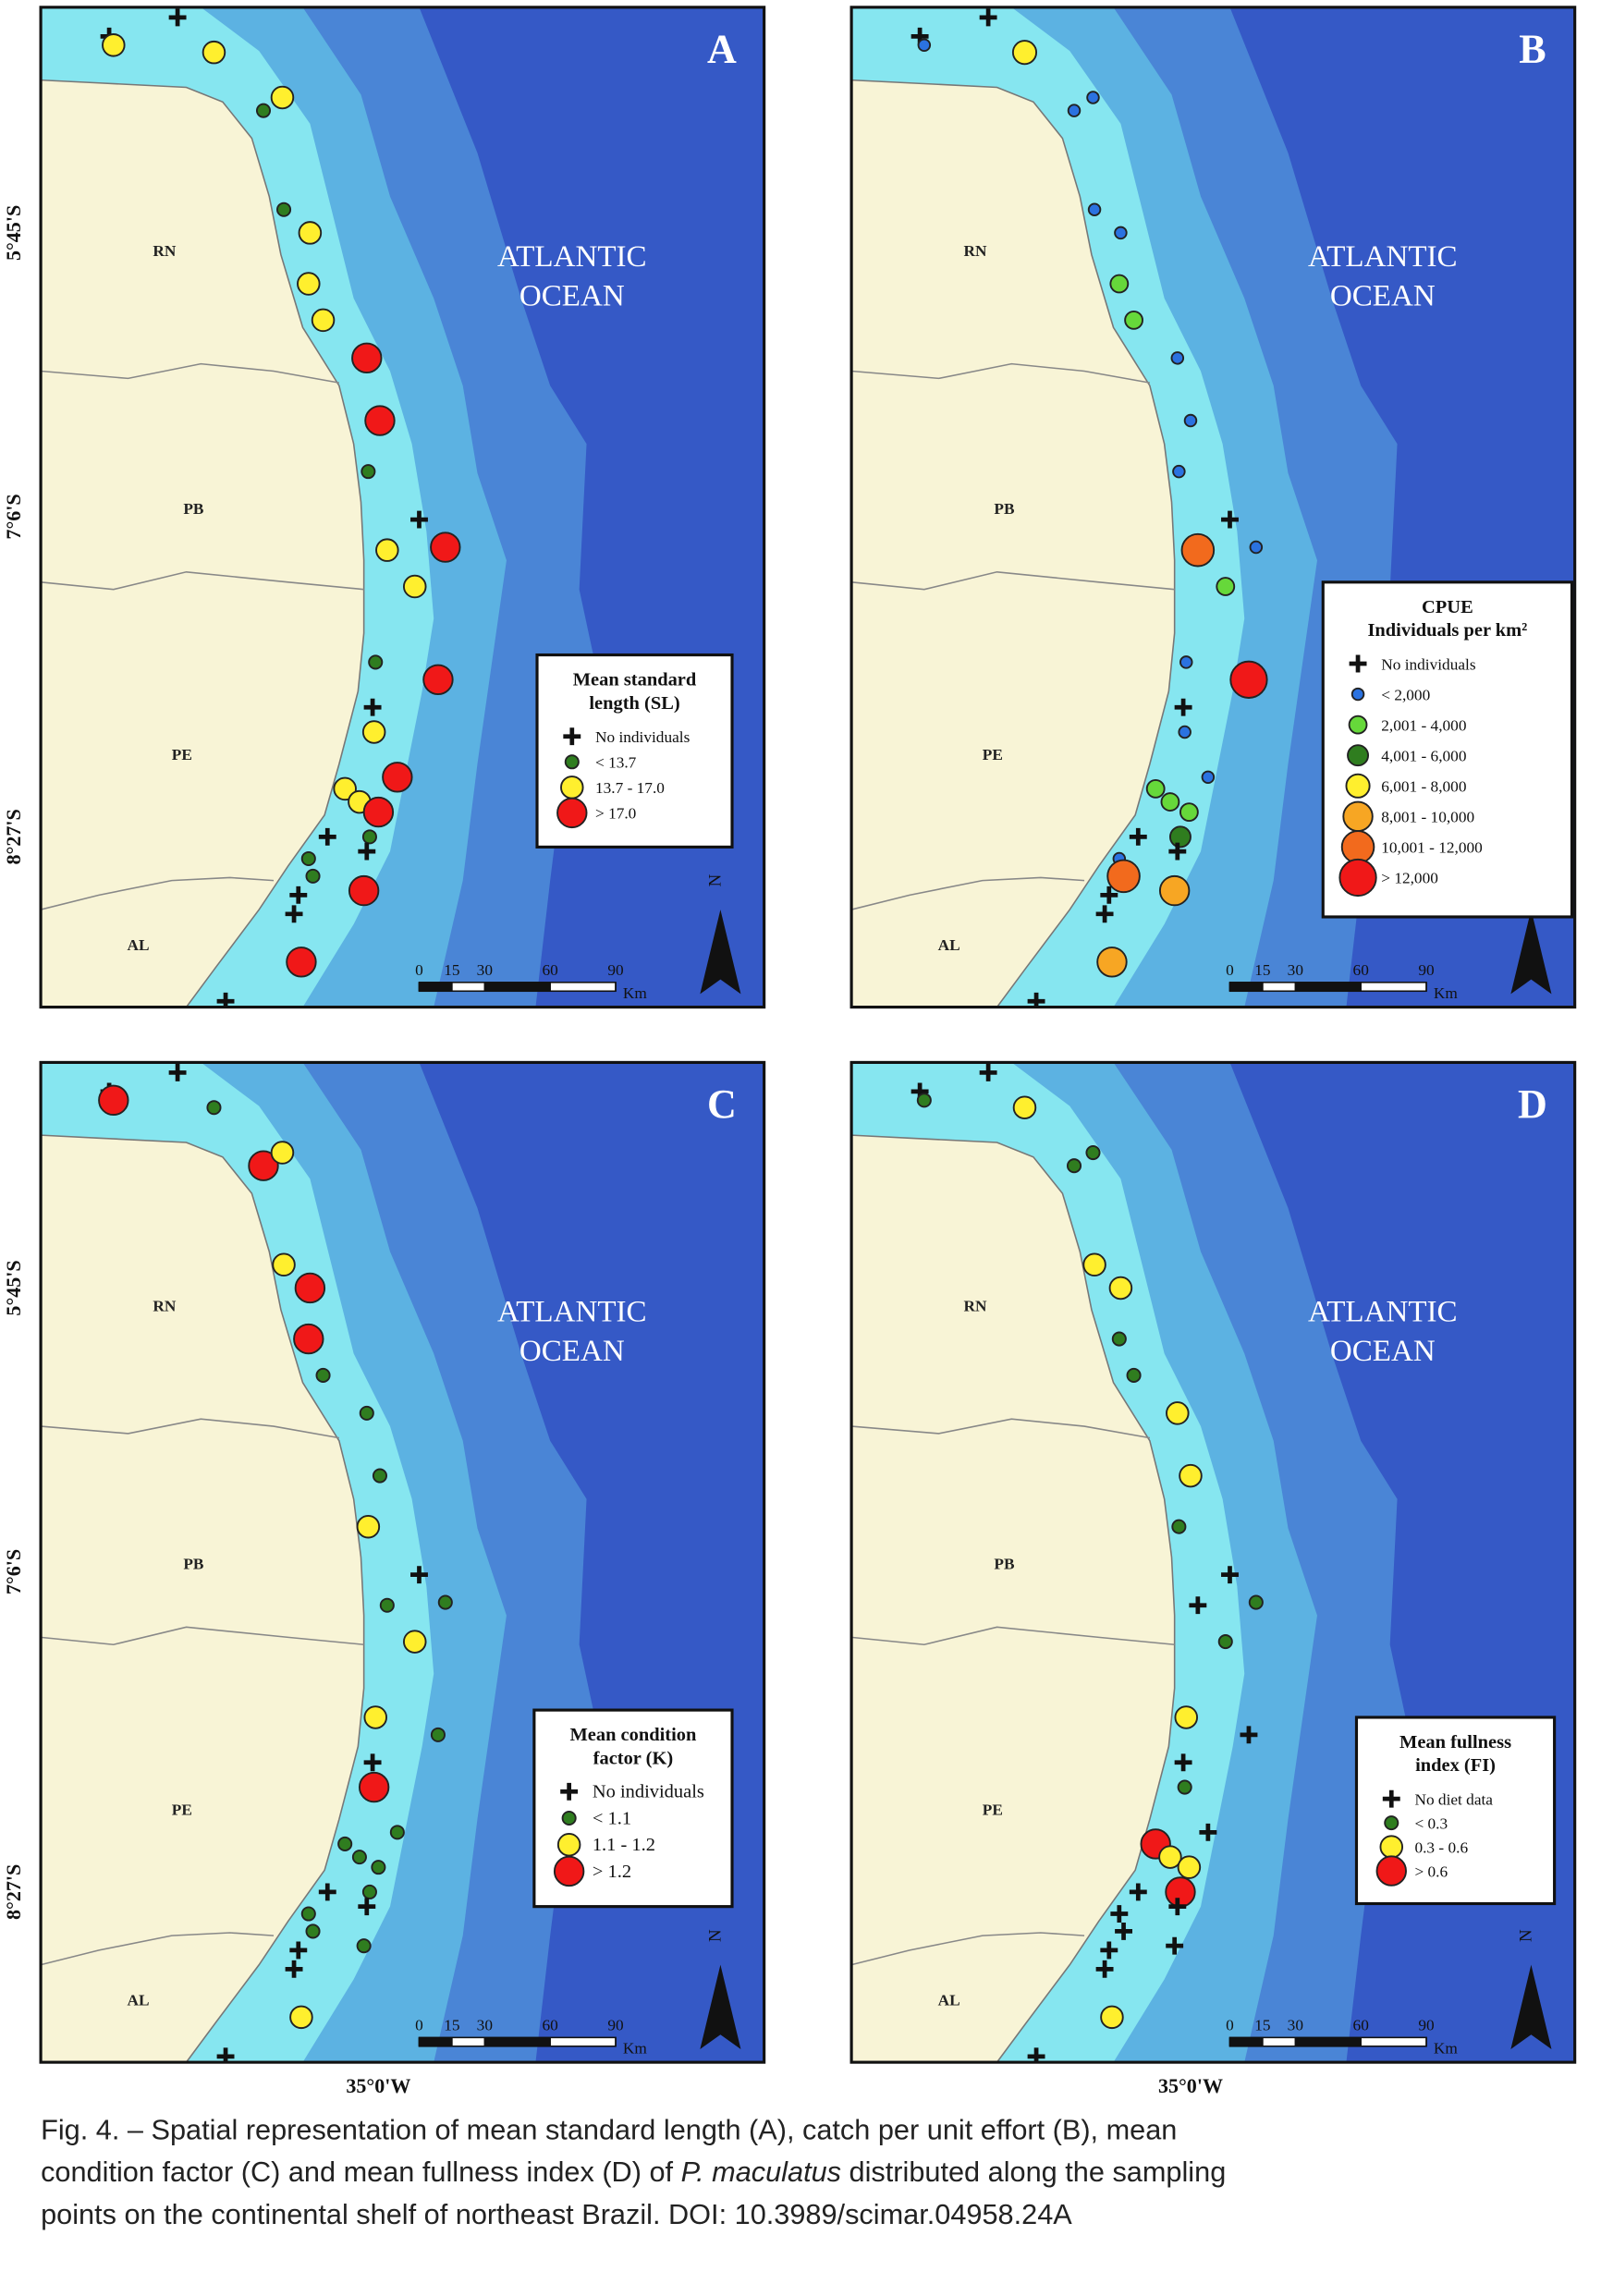 Image resolution: width=1601 pixels, height=2296 pixels. What do you see at coordinates (612, 1872) in the screenshot?
I see `legend-entry: > 1.2` at bounding box center [612, 1872].